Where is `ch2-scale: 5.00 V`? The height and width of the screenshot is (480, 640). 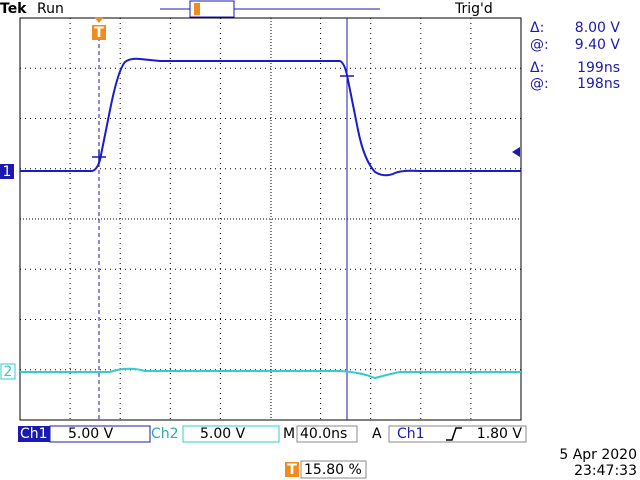
ch2-scale: 5.00 V is located at coordinates (223, 434).